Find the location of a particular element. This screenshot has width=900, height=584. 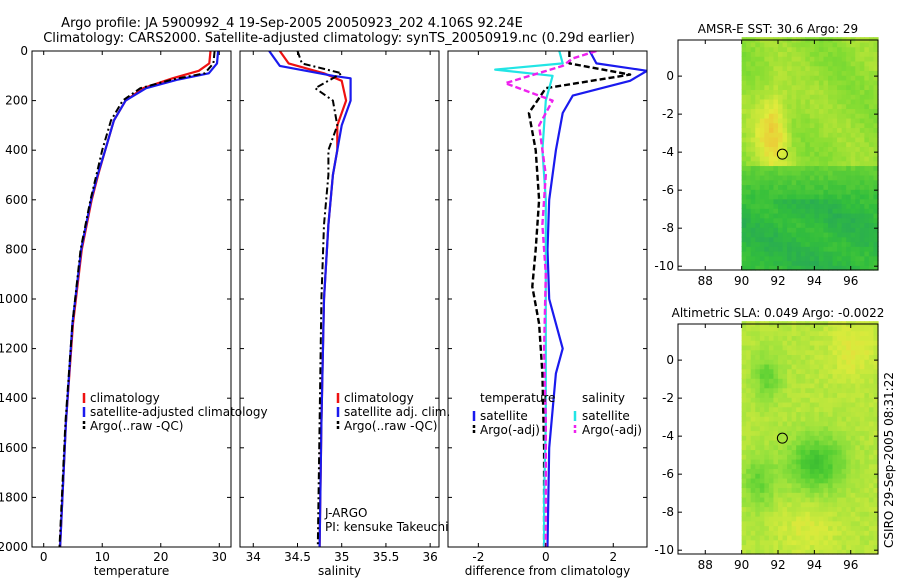

y-tick-label: -2 is located at coordinates (668, 398).